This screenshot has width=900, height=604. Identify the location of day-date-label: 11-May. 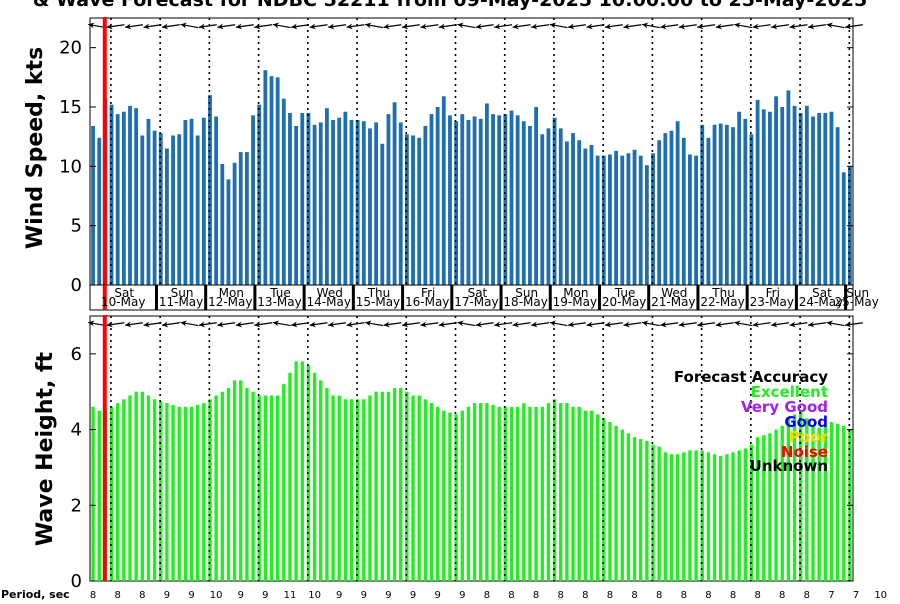
(181, 302).